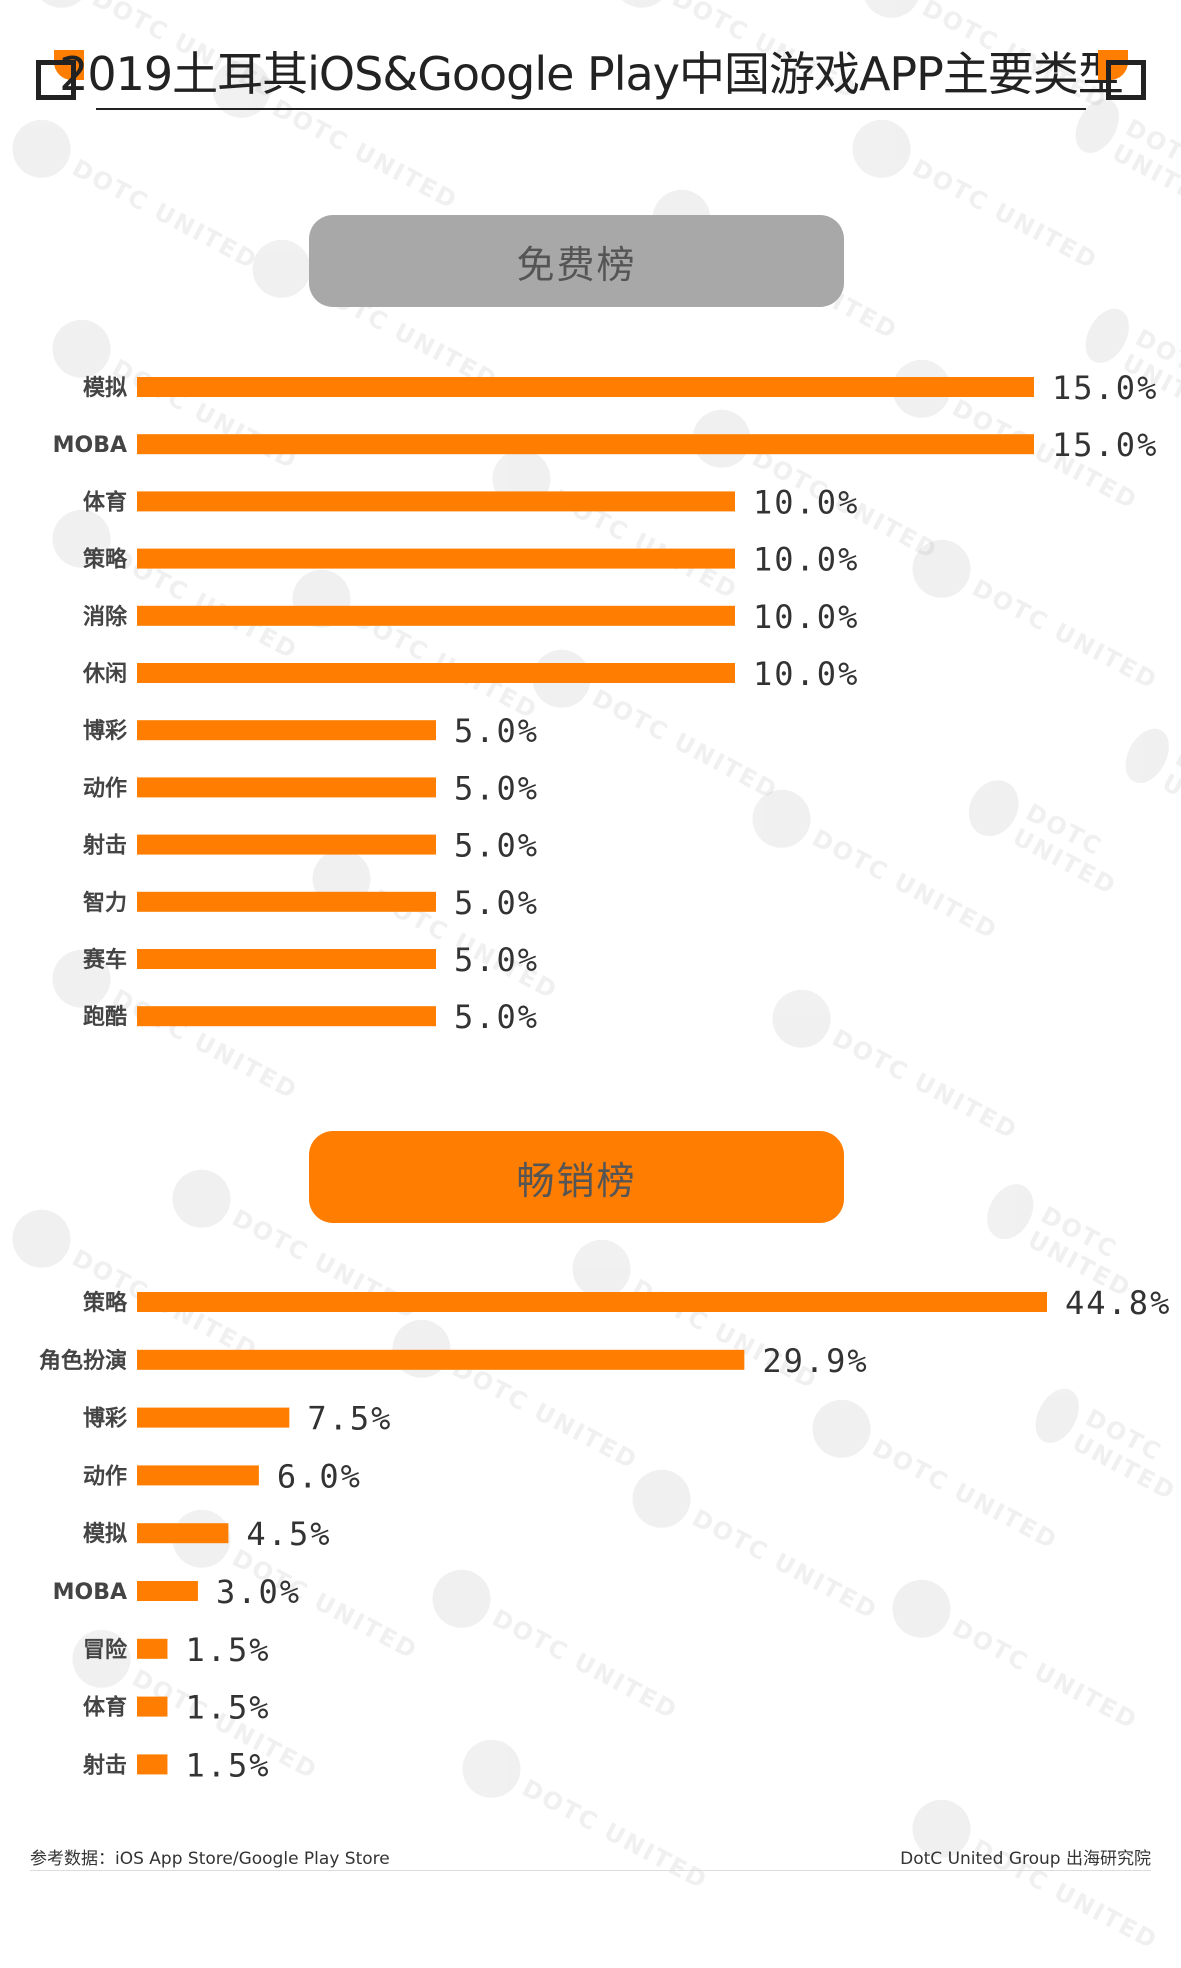 The width and height of the screenshot is (1181, 1968). Describe the element at coordinates (258, 1592) in the screenshot. I see `data-label: 3.0%` at that location.